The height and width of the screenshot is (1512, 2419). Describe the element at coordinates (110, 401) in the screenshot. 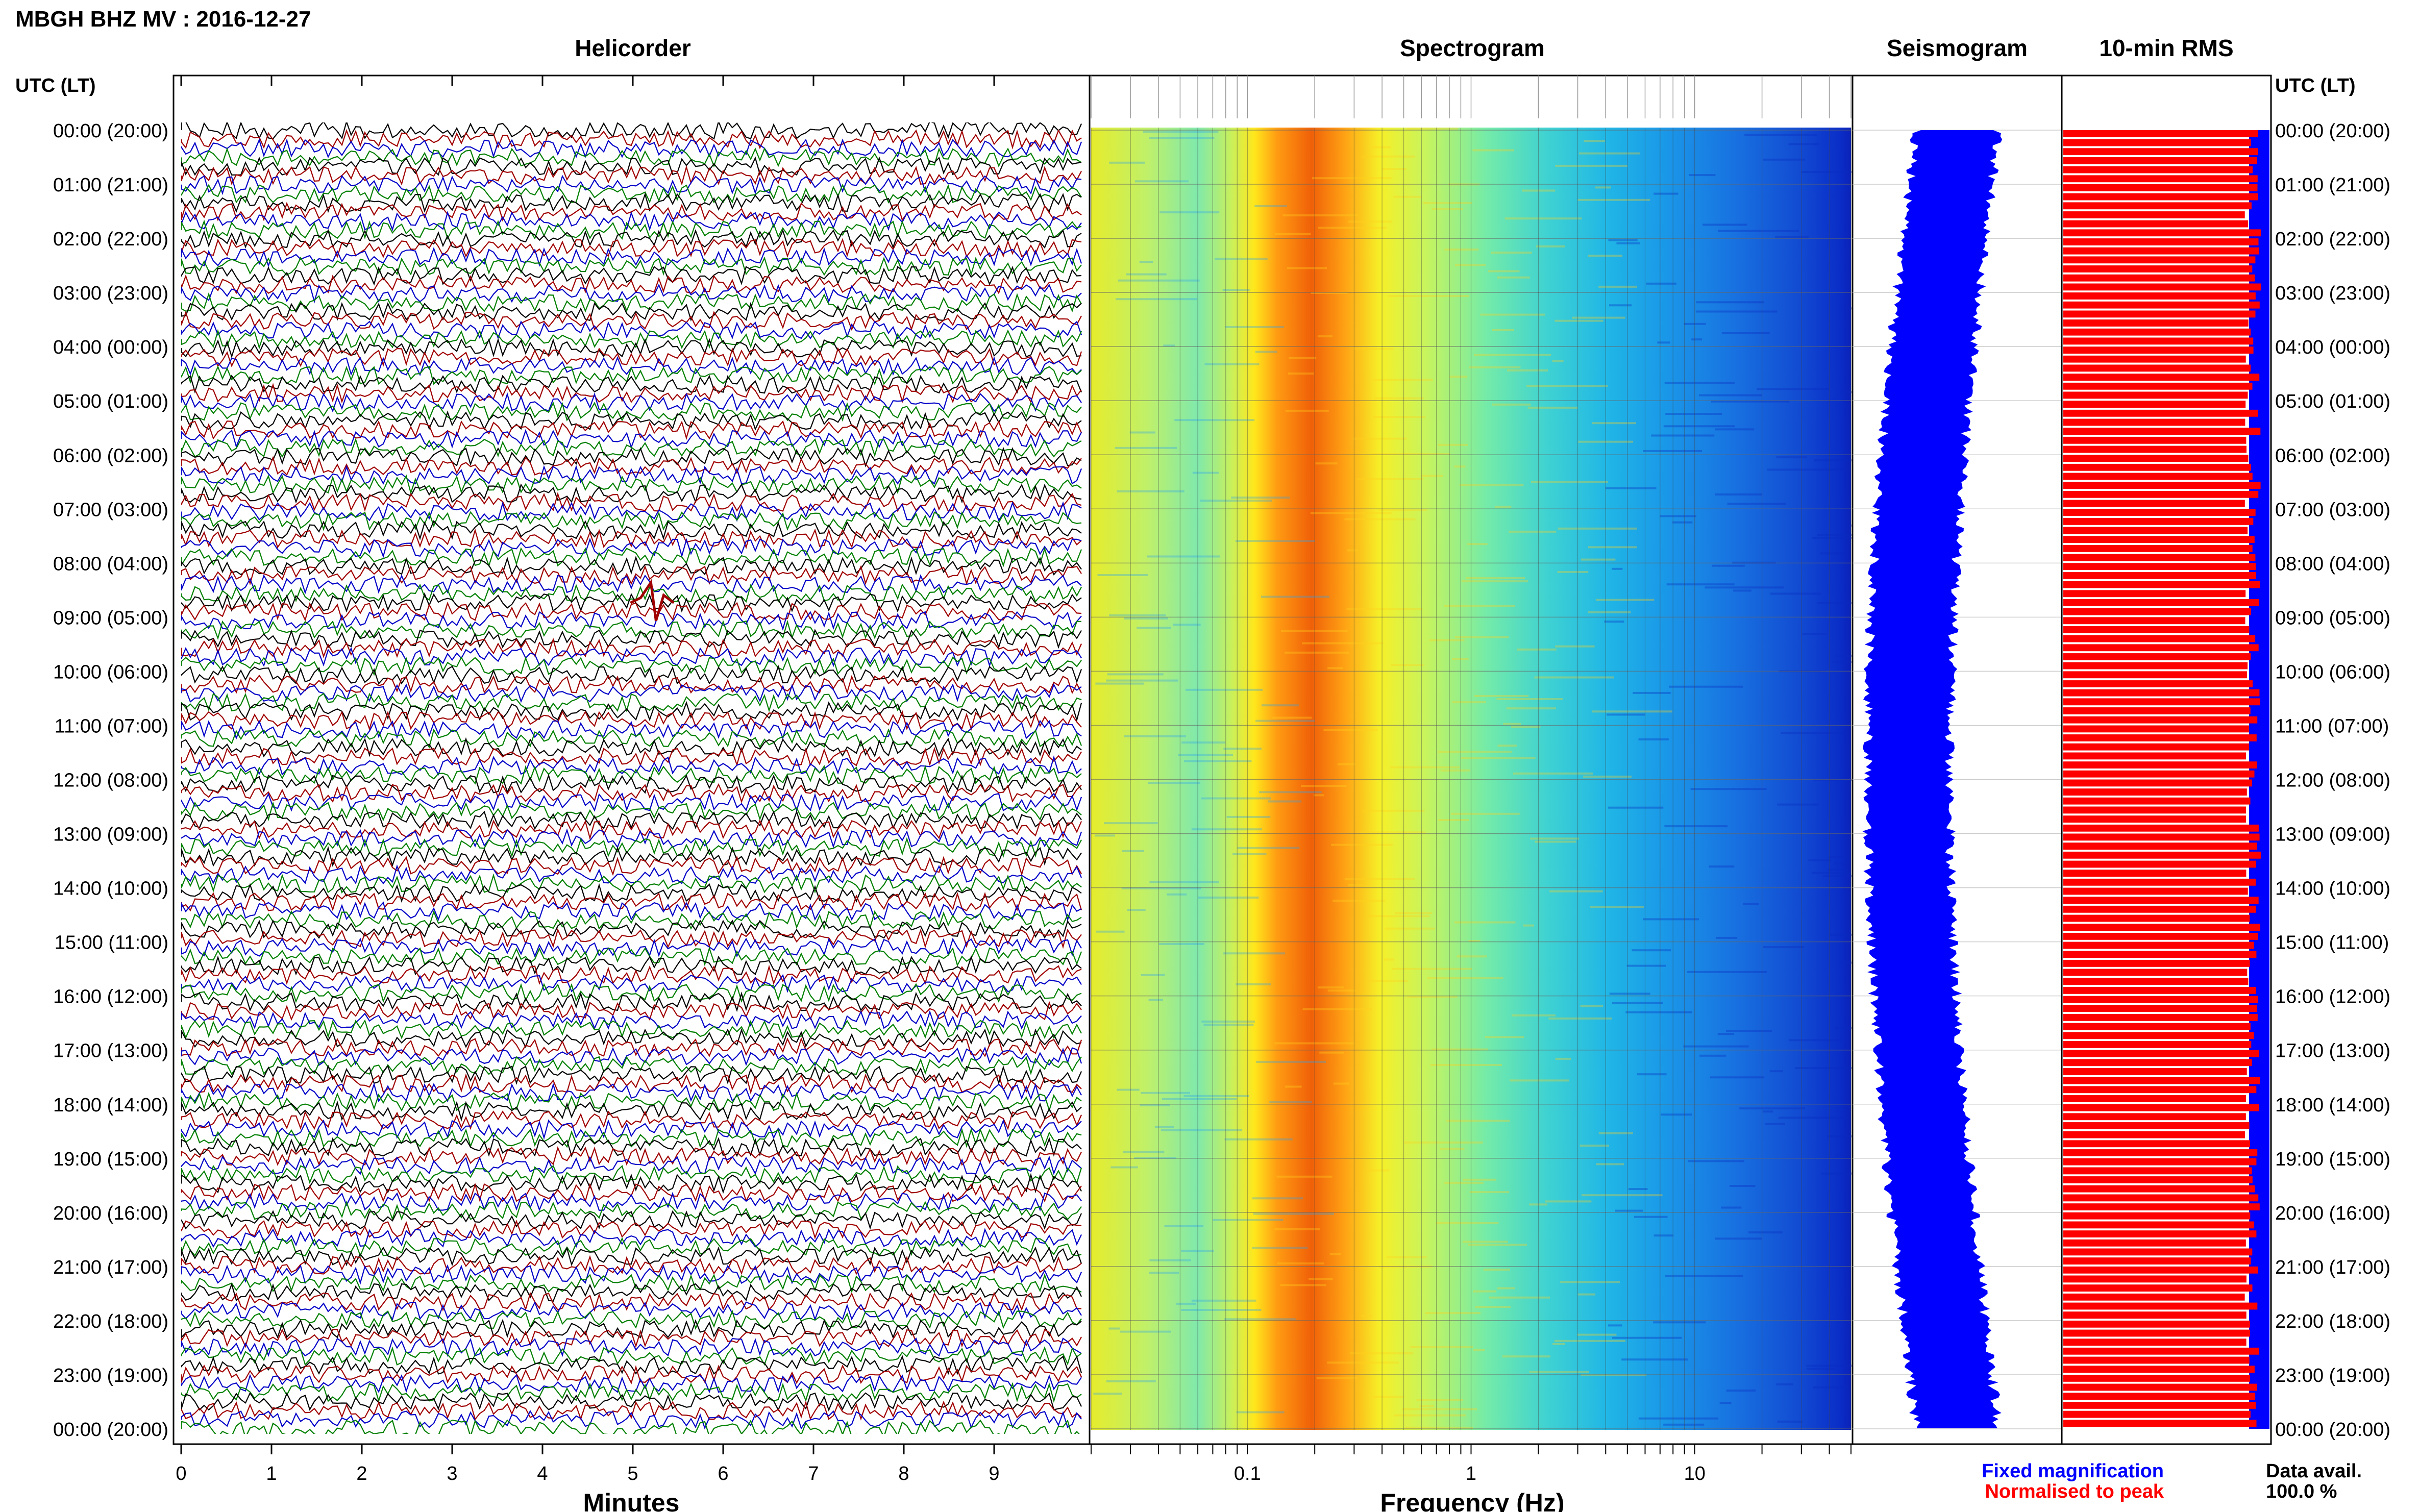

I see `time-label: 05:00 (01:00)` at that location.